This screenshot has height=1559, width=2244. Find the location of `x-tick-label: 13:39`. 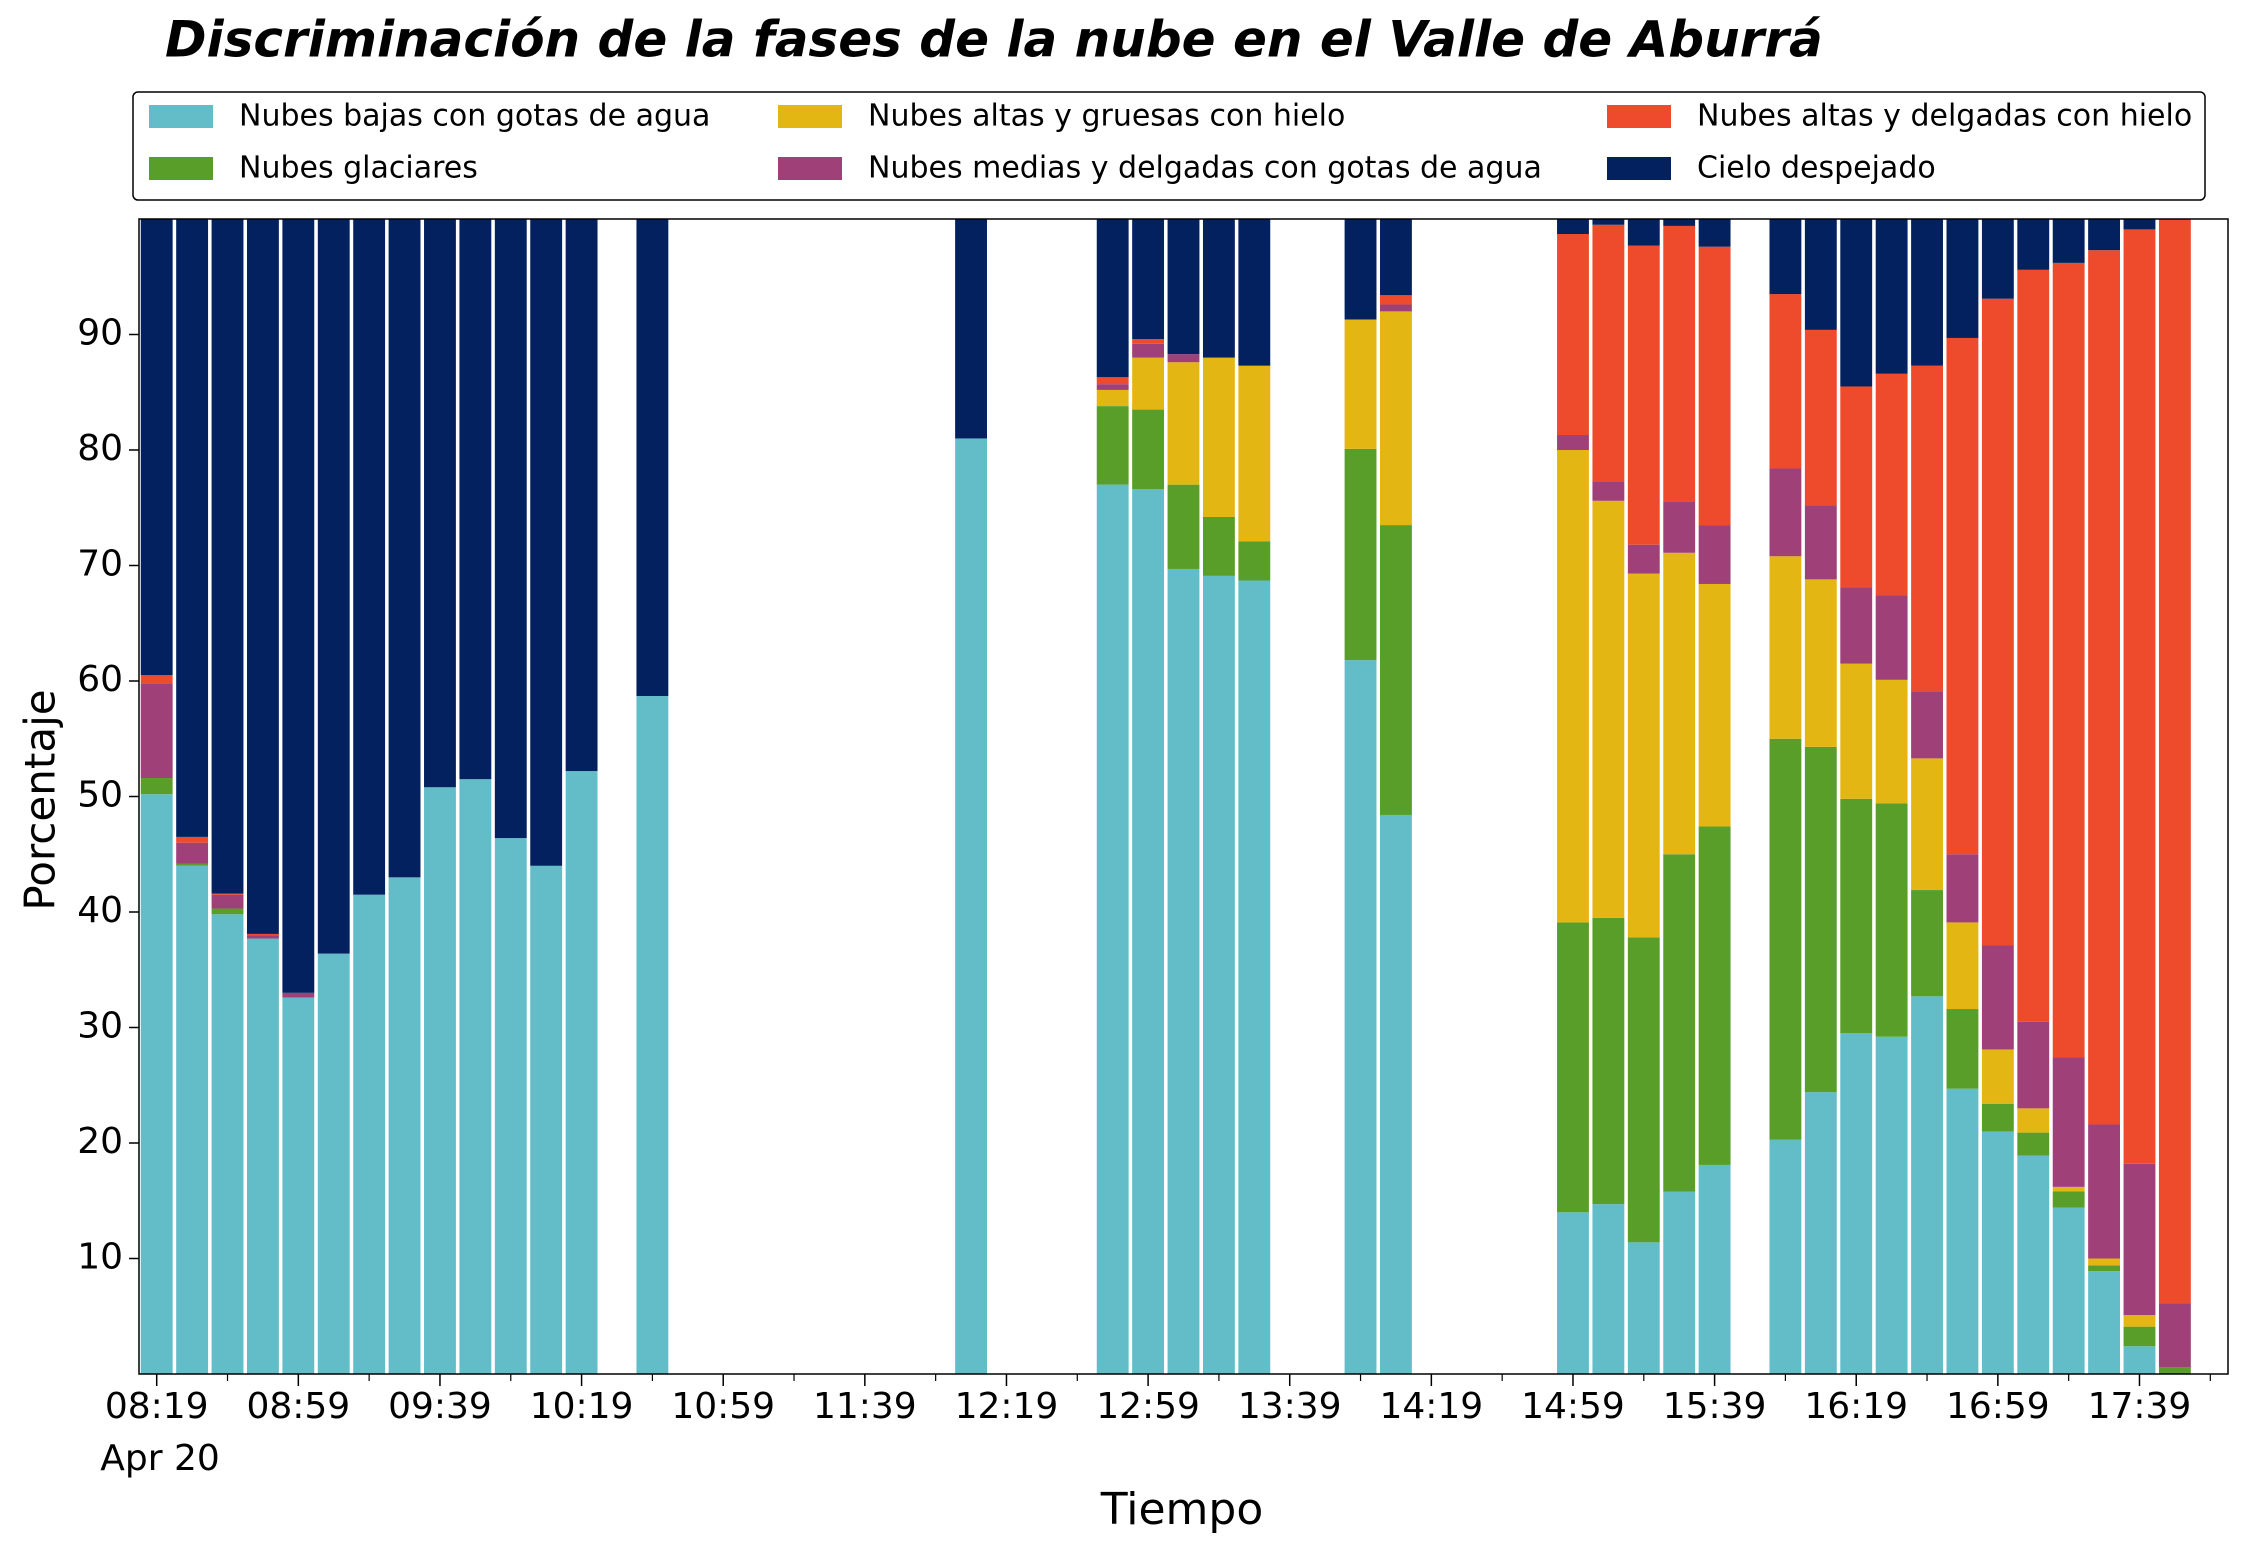

x-tick-label: 13:39 is located at coordinates (1290, 1406).